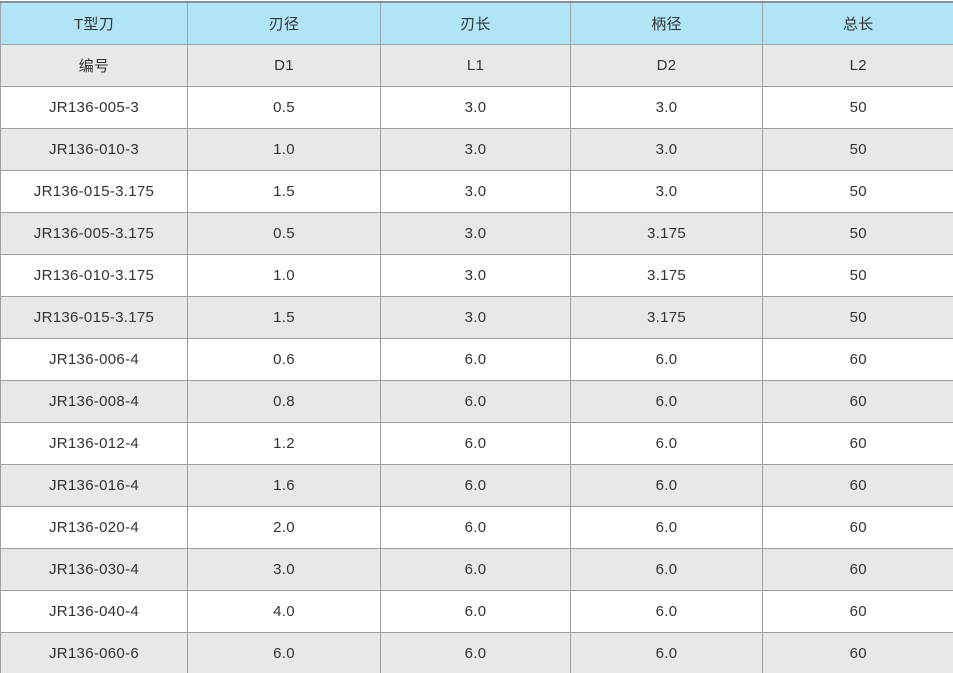 This screenshot has width=953, height=673. I want to click on table-row: JR136-020-4 2.0 6.0 6.0 60, so click(476, 527).